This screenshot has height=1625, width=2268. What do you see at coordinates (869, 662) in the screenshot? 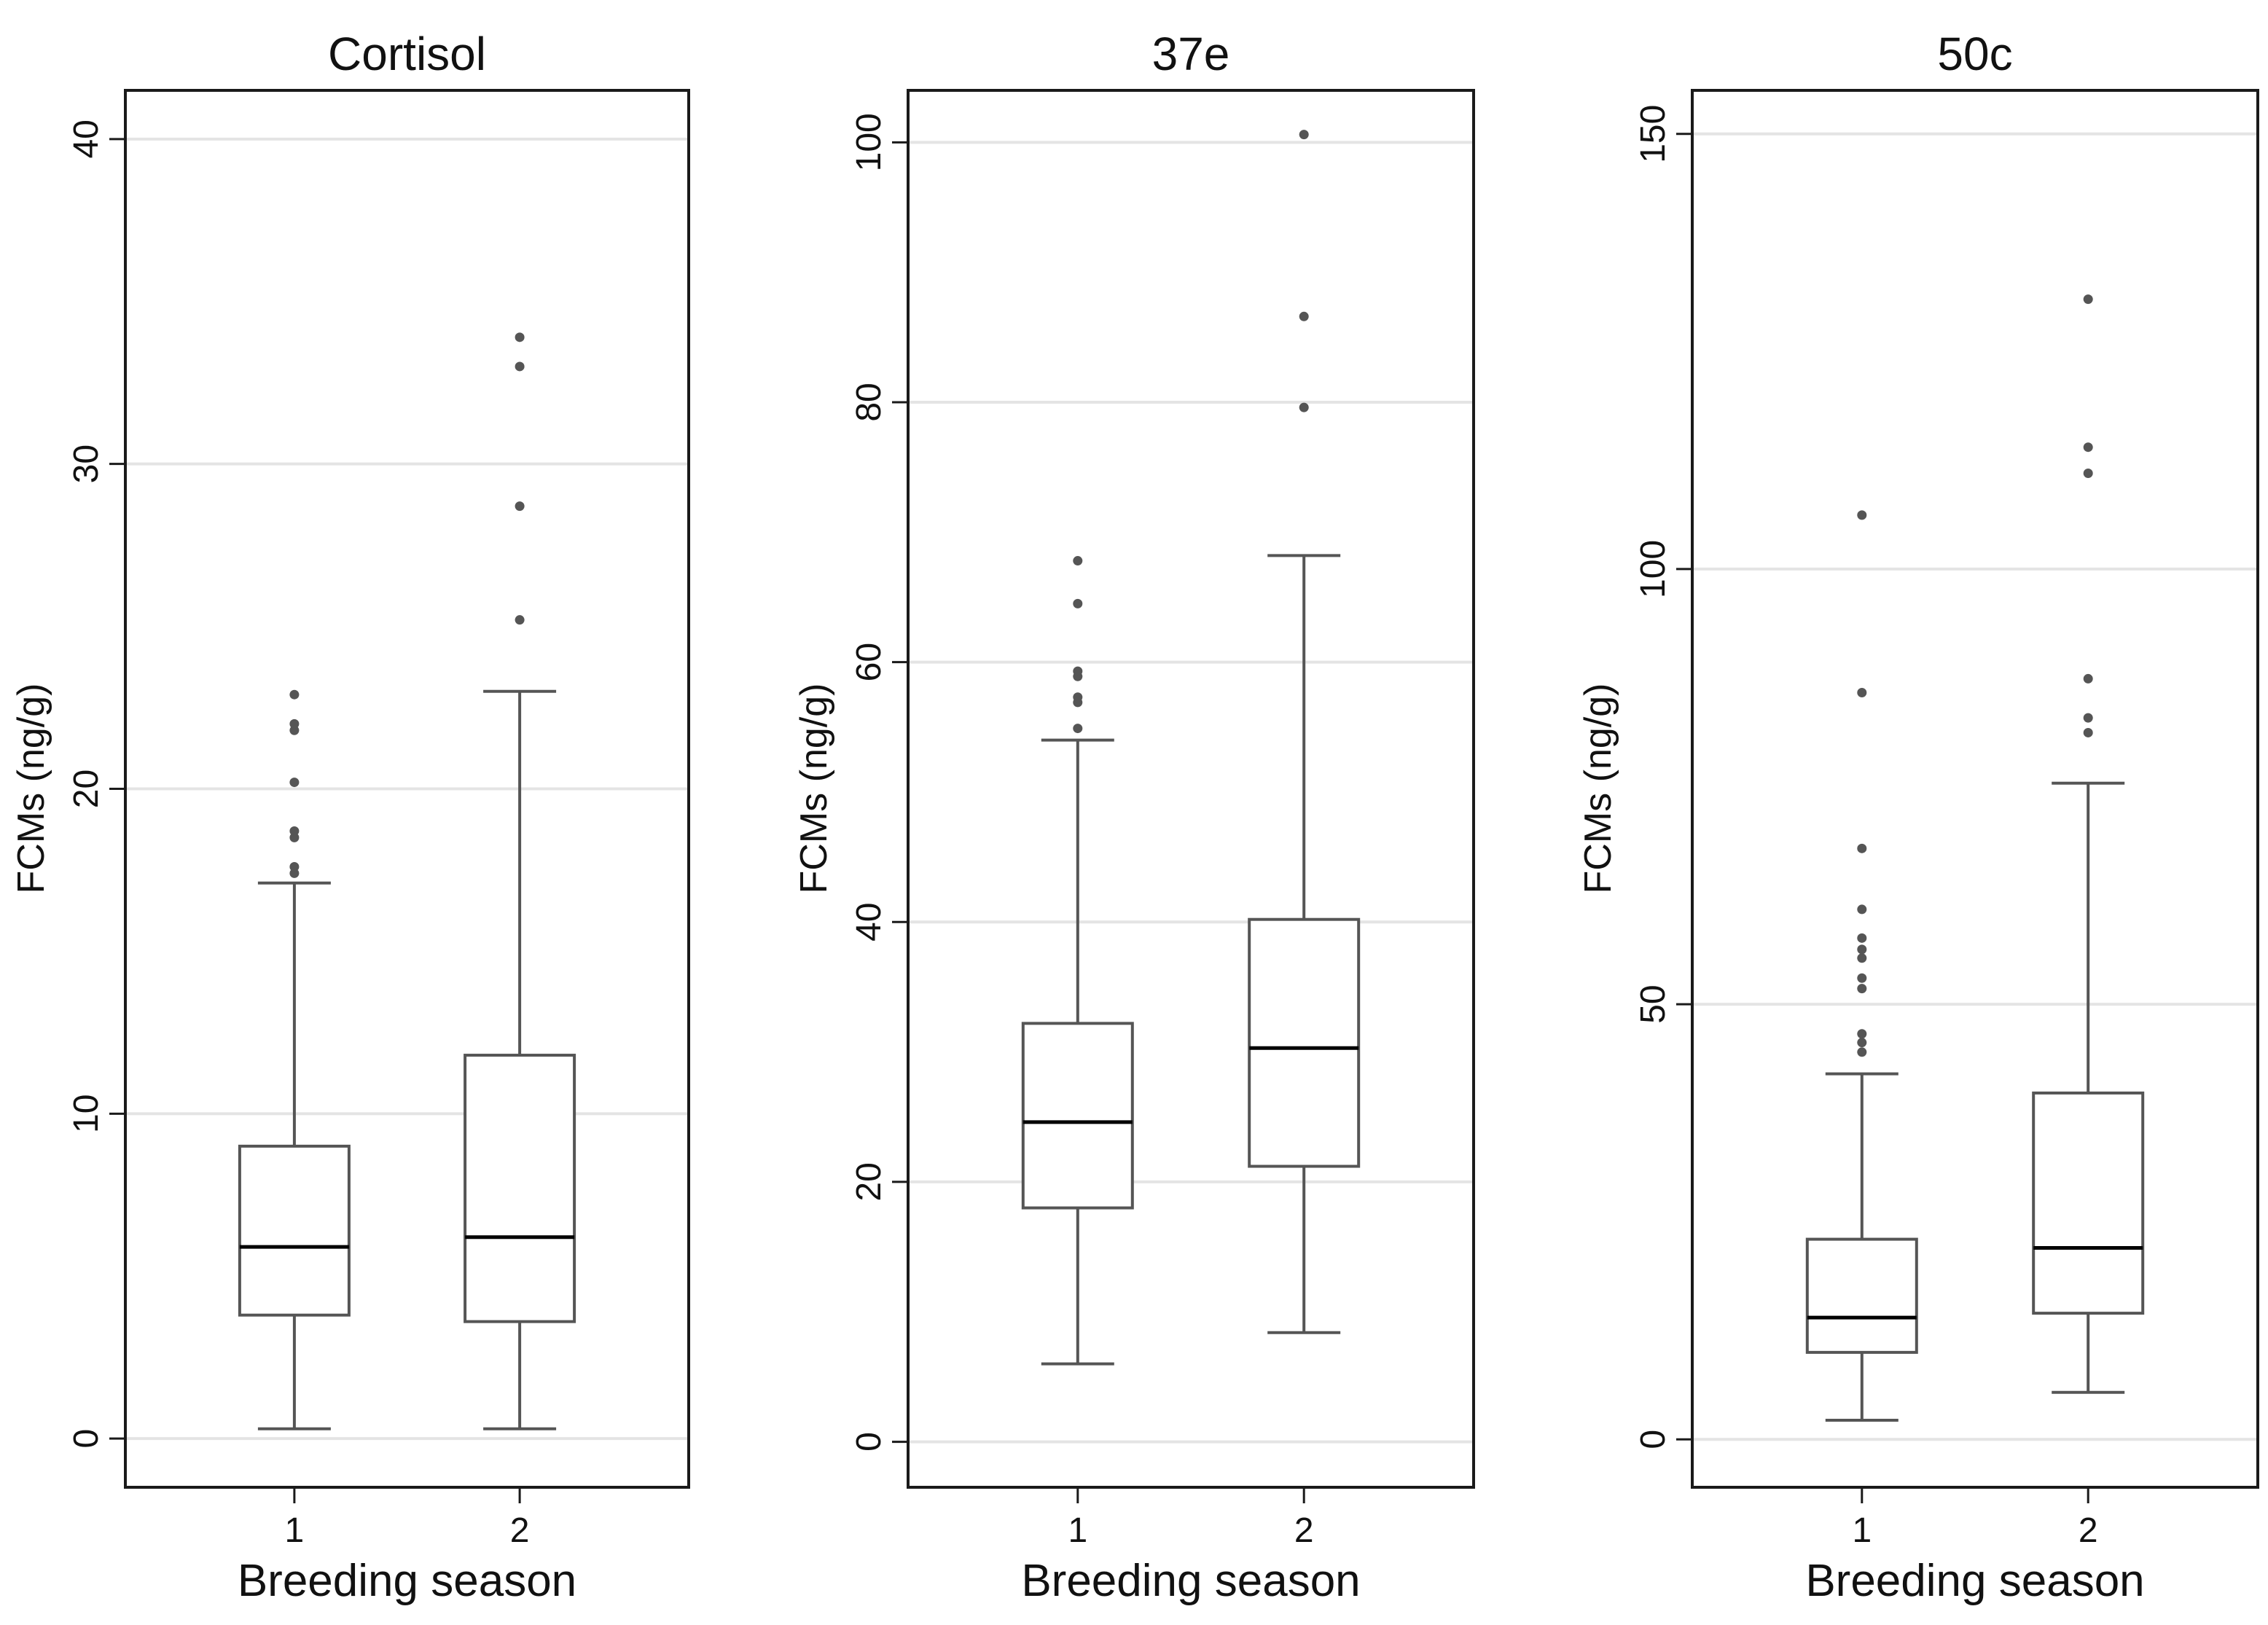
I see `y-tick-label: 60` at bounding box center [869, 662].